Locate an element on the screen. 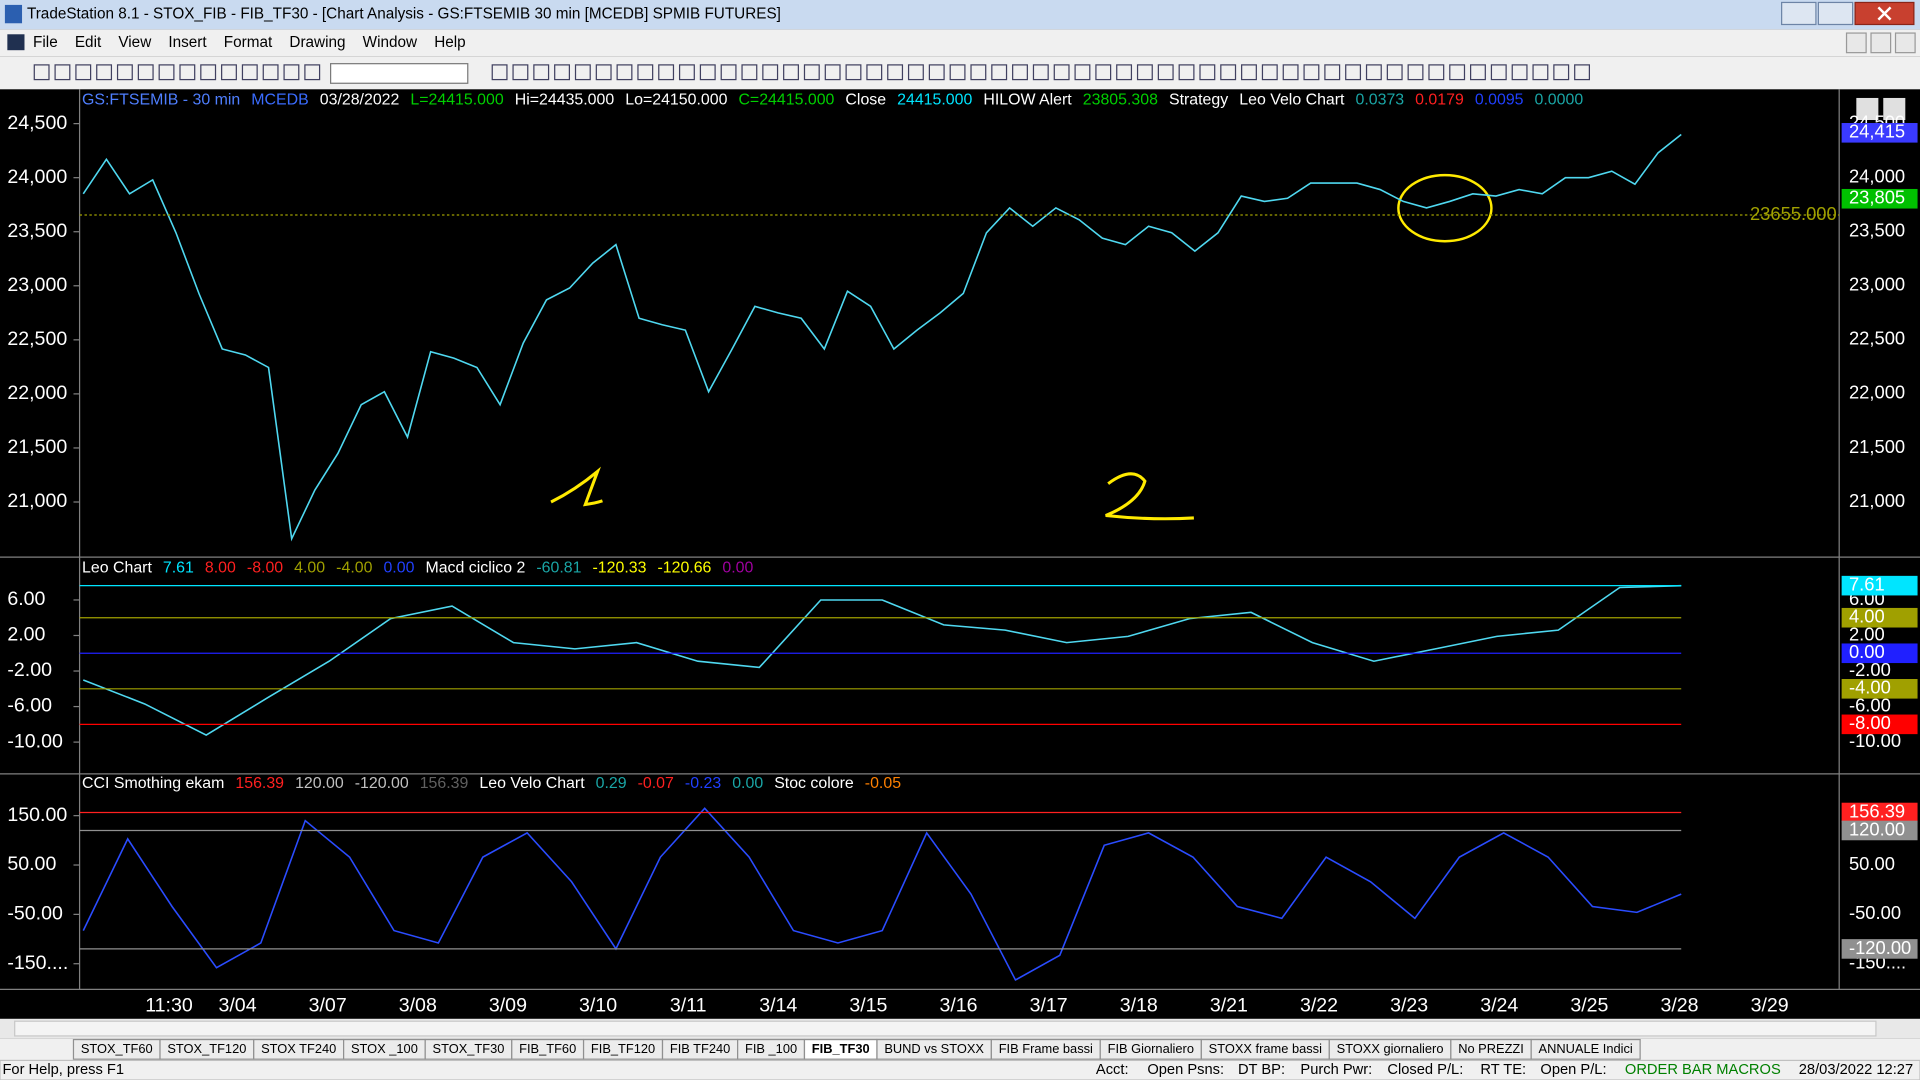 This screenshot has height=1080, width=1920. tab-label: BUND vs STOXX is located at coordinates (934, 1048).